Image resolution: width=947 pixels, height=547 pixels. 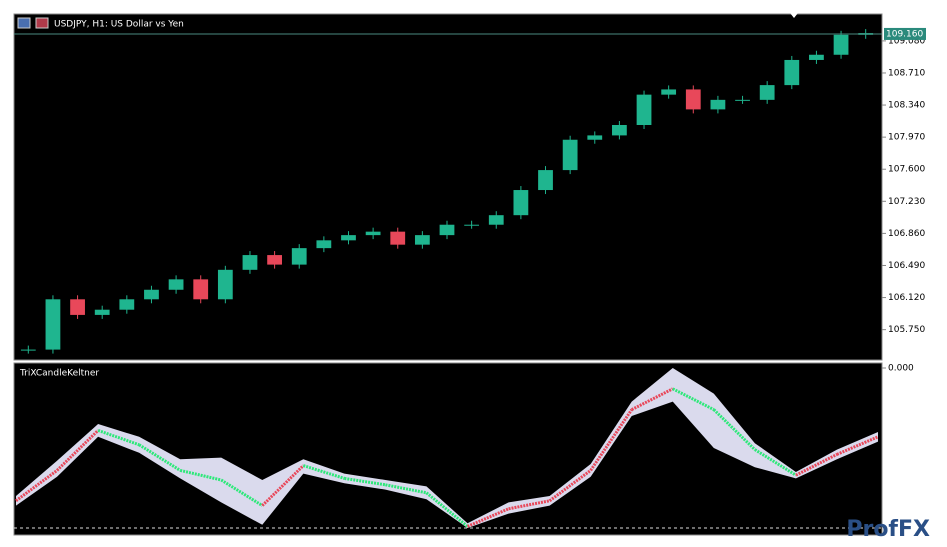 I want to click on y-tick-label: 108.340, so click(x=906, y=106).